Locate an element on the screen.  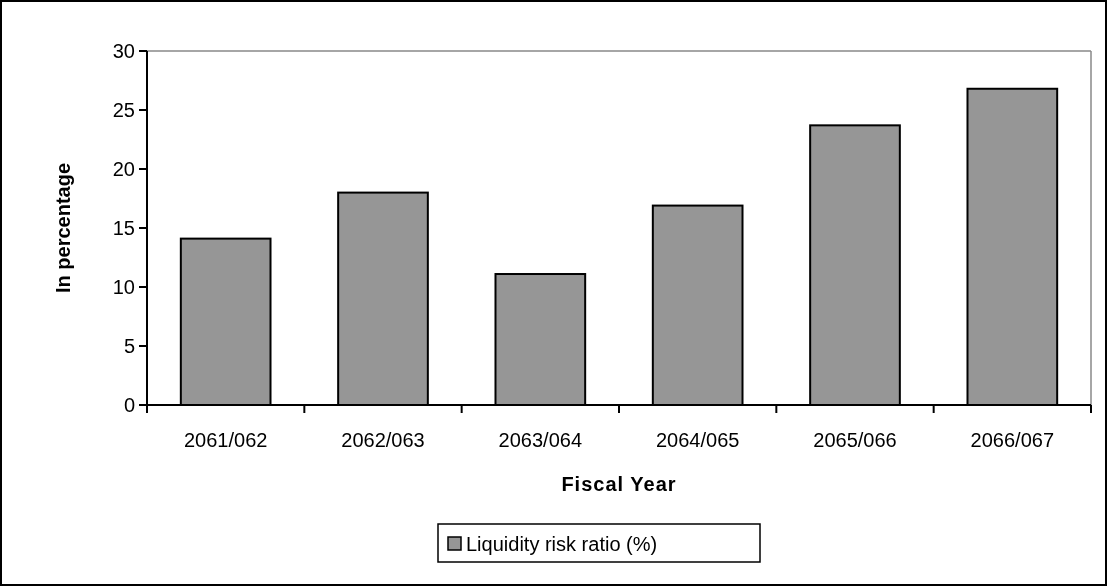
y-tick-label: 15 is located at coordinates (123, 228).